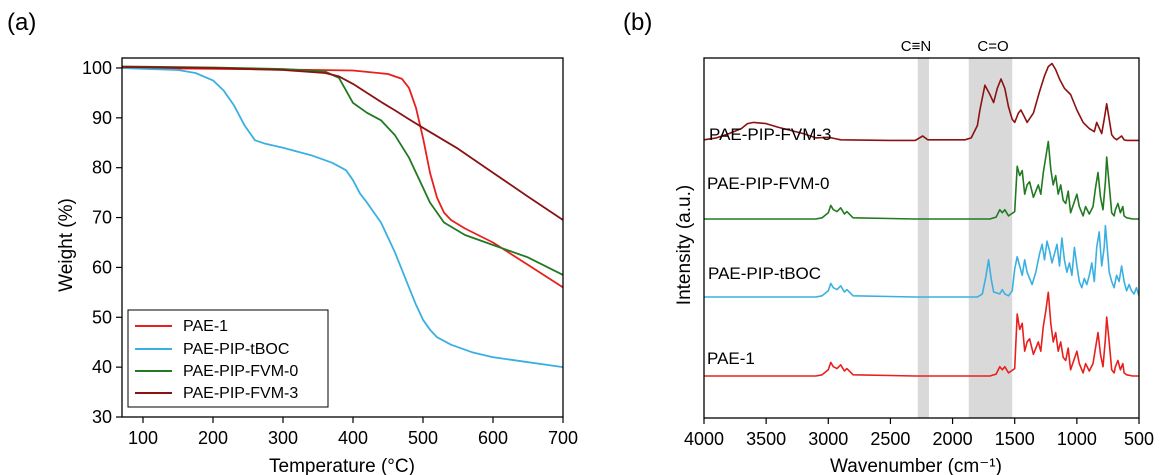  What do you see at coordinates (953, 439) in the screenshot?
I see `ftir-x-tick-label: 2000` at bounding box center [953, 439].